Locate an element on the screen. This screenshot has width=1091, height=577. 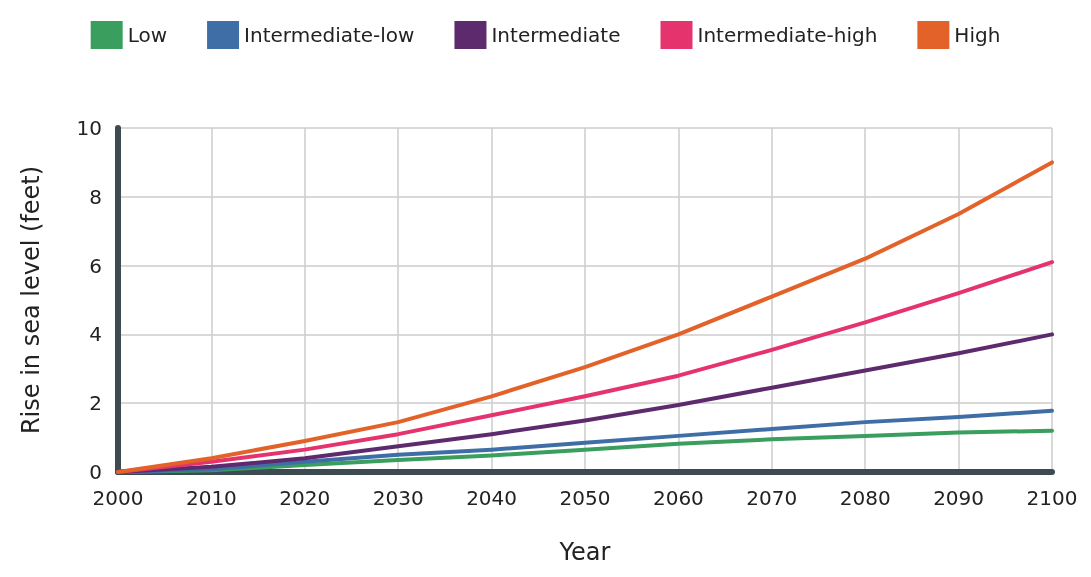
legend-label: Intermediate-high is located at coordinates (787, 35).